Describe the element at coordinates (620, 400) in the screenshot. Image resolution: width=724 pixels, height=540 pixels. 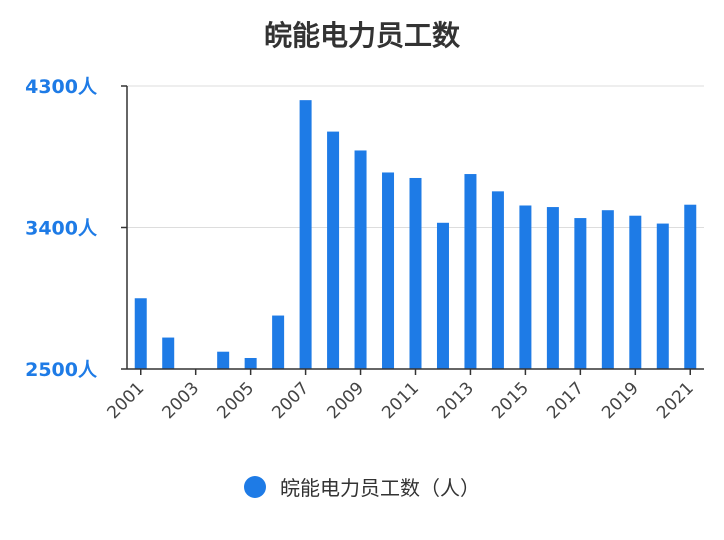
I see `x-tick-label: 2019` at that location.